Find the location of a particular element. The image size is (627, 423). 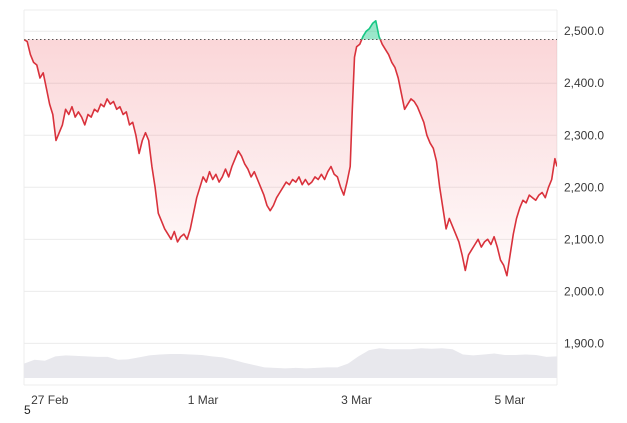

corner-label: 5 is located at coordinates (27, 410).